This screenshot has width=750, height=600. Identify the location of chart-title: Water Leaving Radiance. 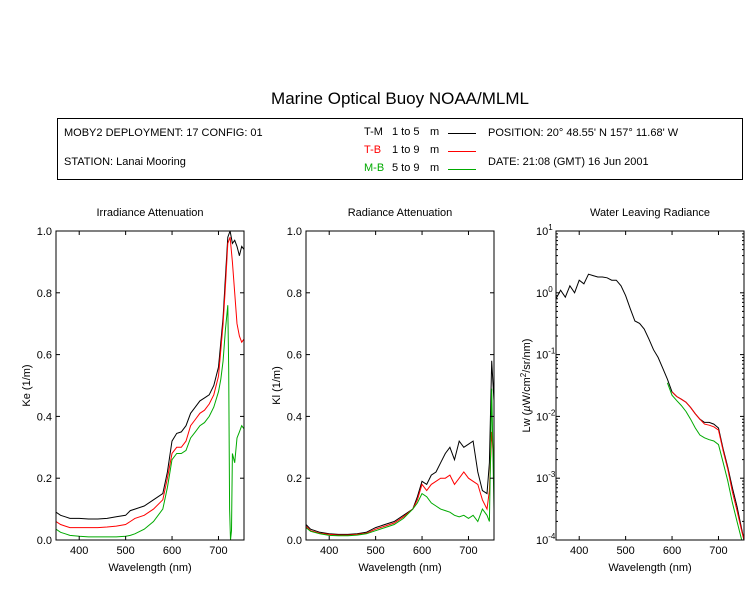
(650, 213).